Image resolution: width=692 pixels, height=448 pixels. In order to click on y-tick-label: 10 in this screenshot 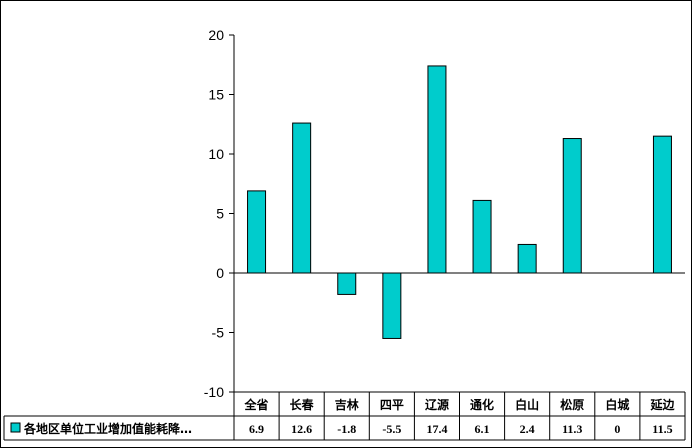, I will do `click(216, 154)`.